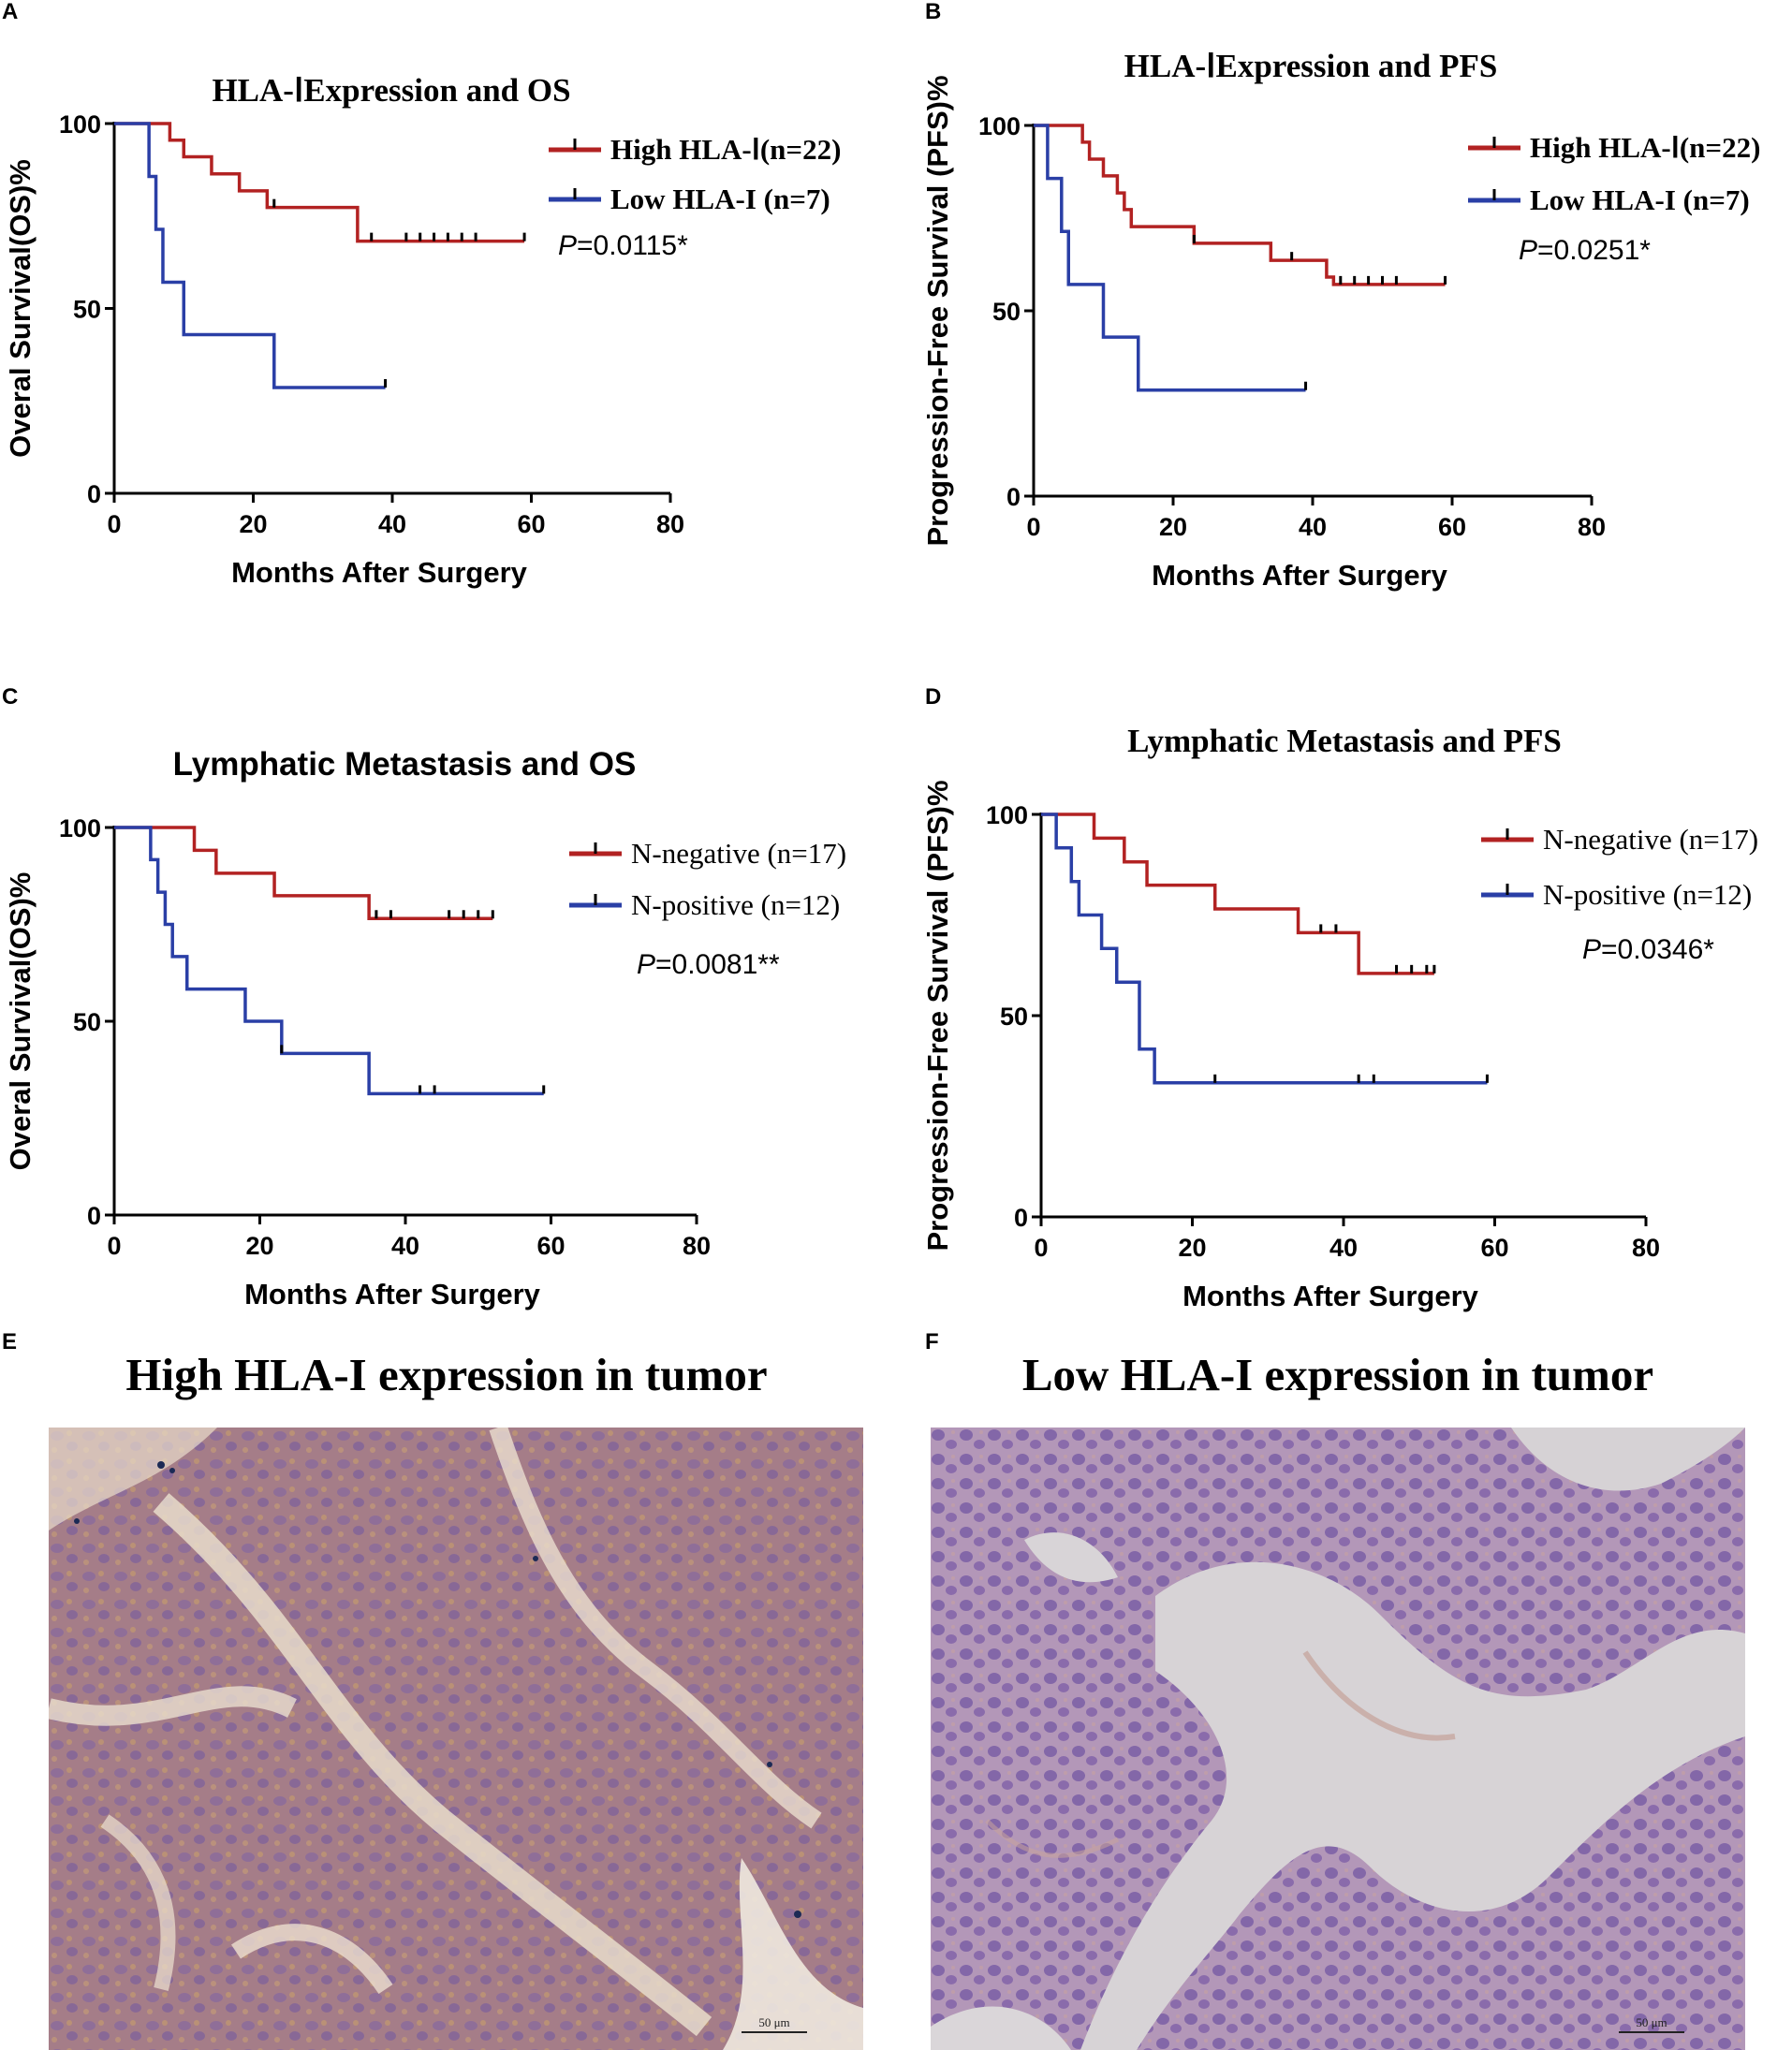  What do you see at coordinates (1311, 66) in the screenshot?
I see `chart-title: HLA-ⅠExpression and PFS` at bounding box center [1311, 66].